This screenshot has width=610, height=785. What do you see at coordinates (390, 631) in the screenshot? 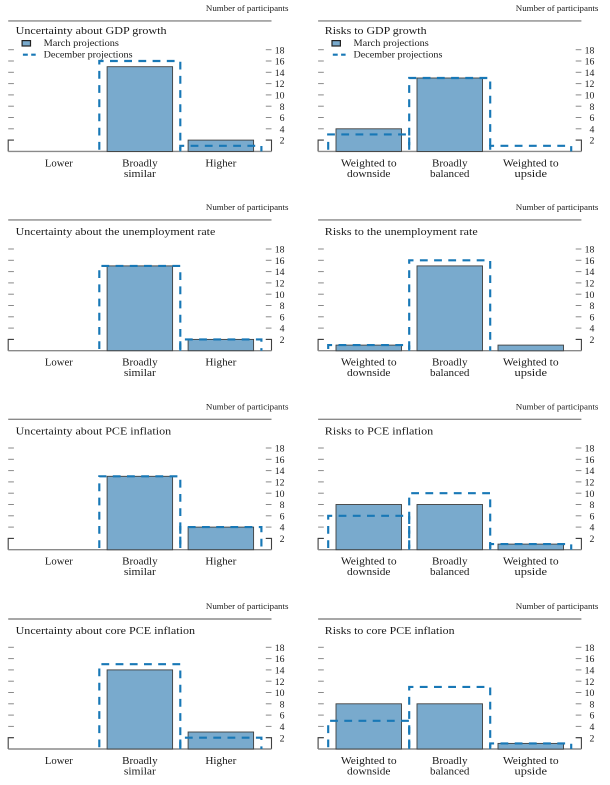
I see `svg-text: Risks to core PCE inflation` at bounding box center [390, 631].